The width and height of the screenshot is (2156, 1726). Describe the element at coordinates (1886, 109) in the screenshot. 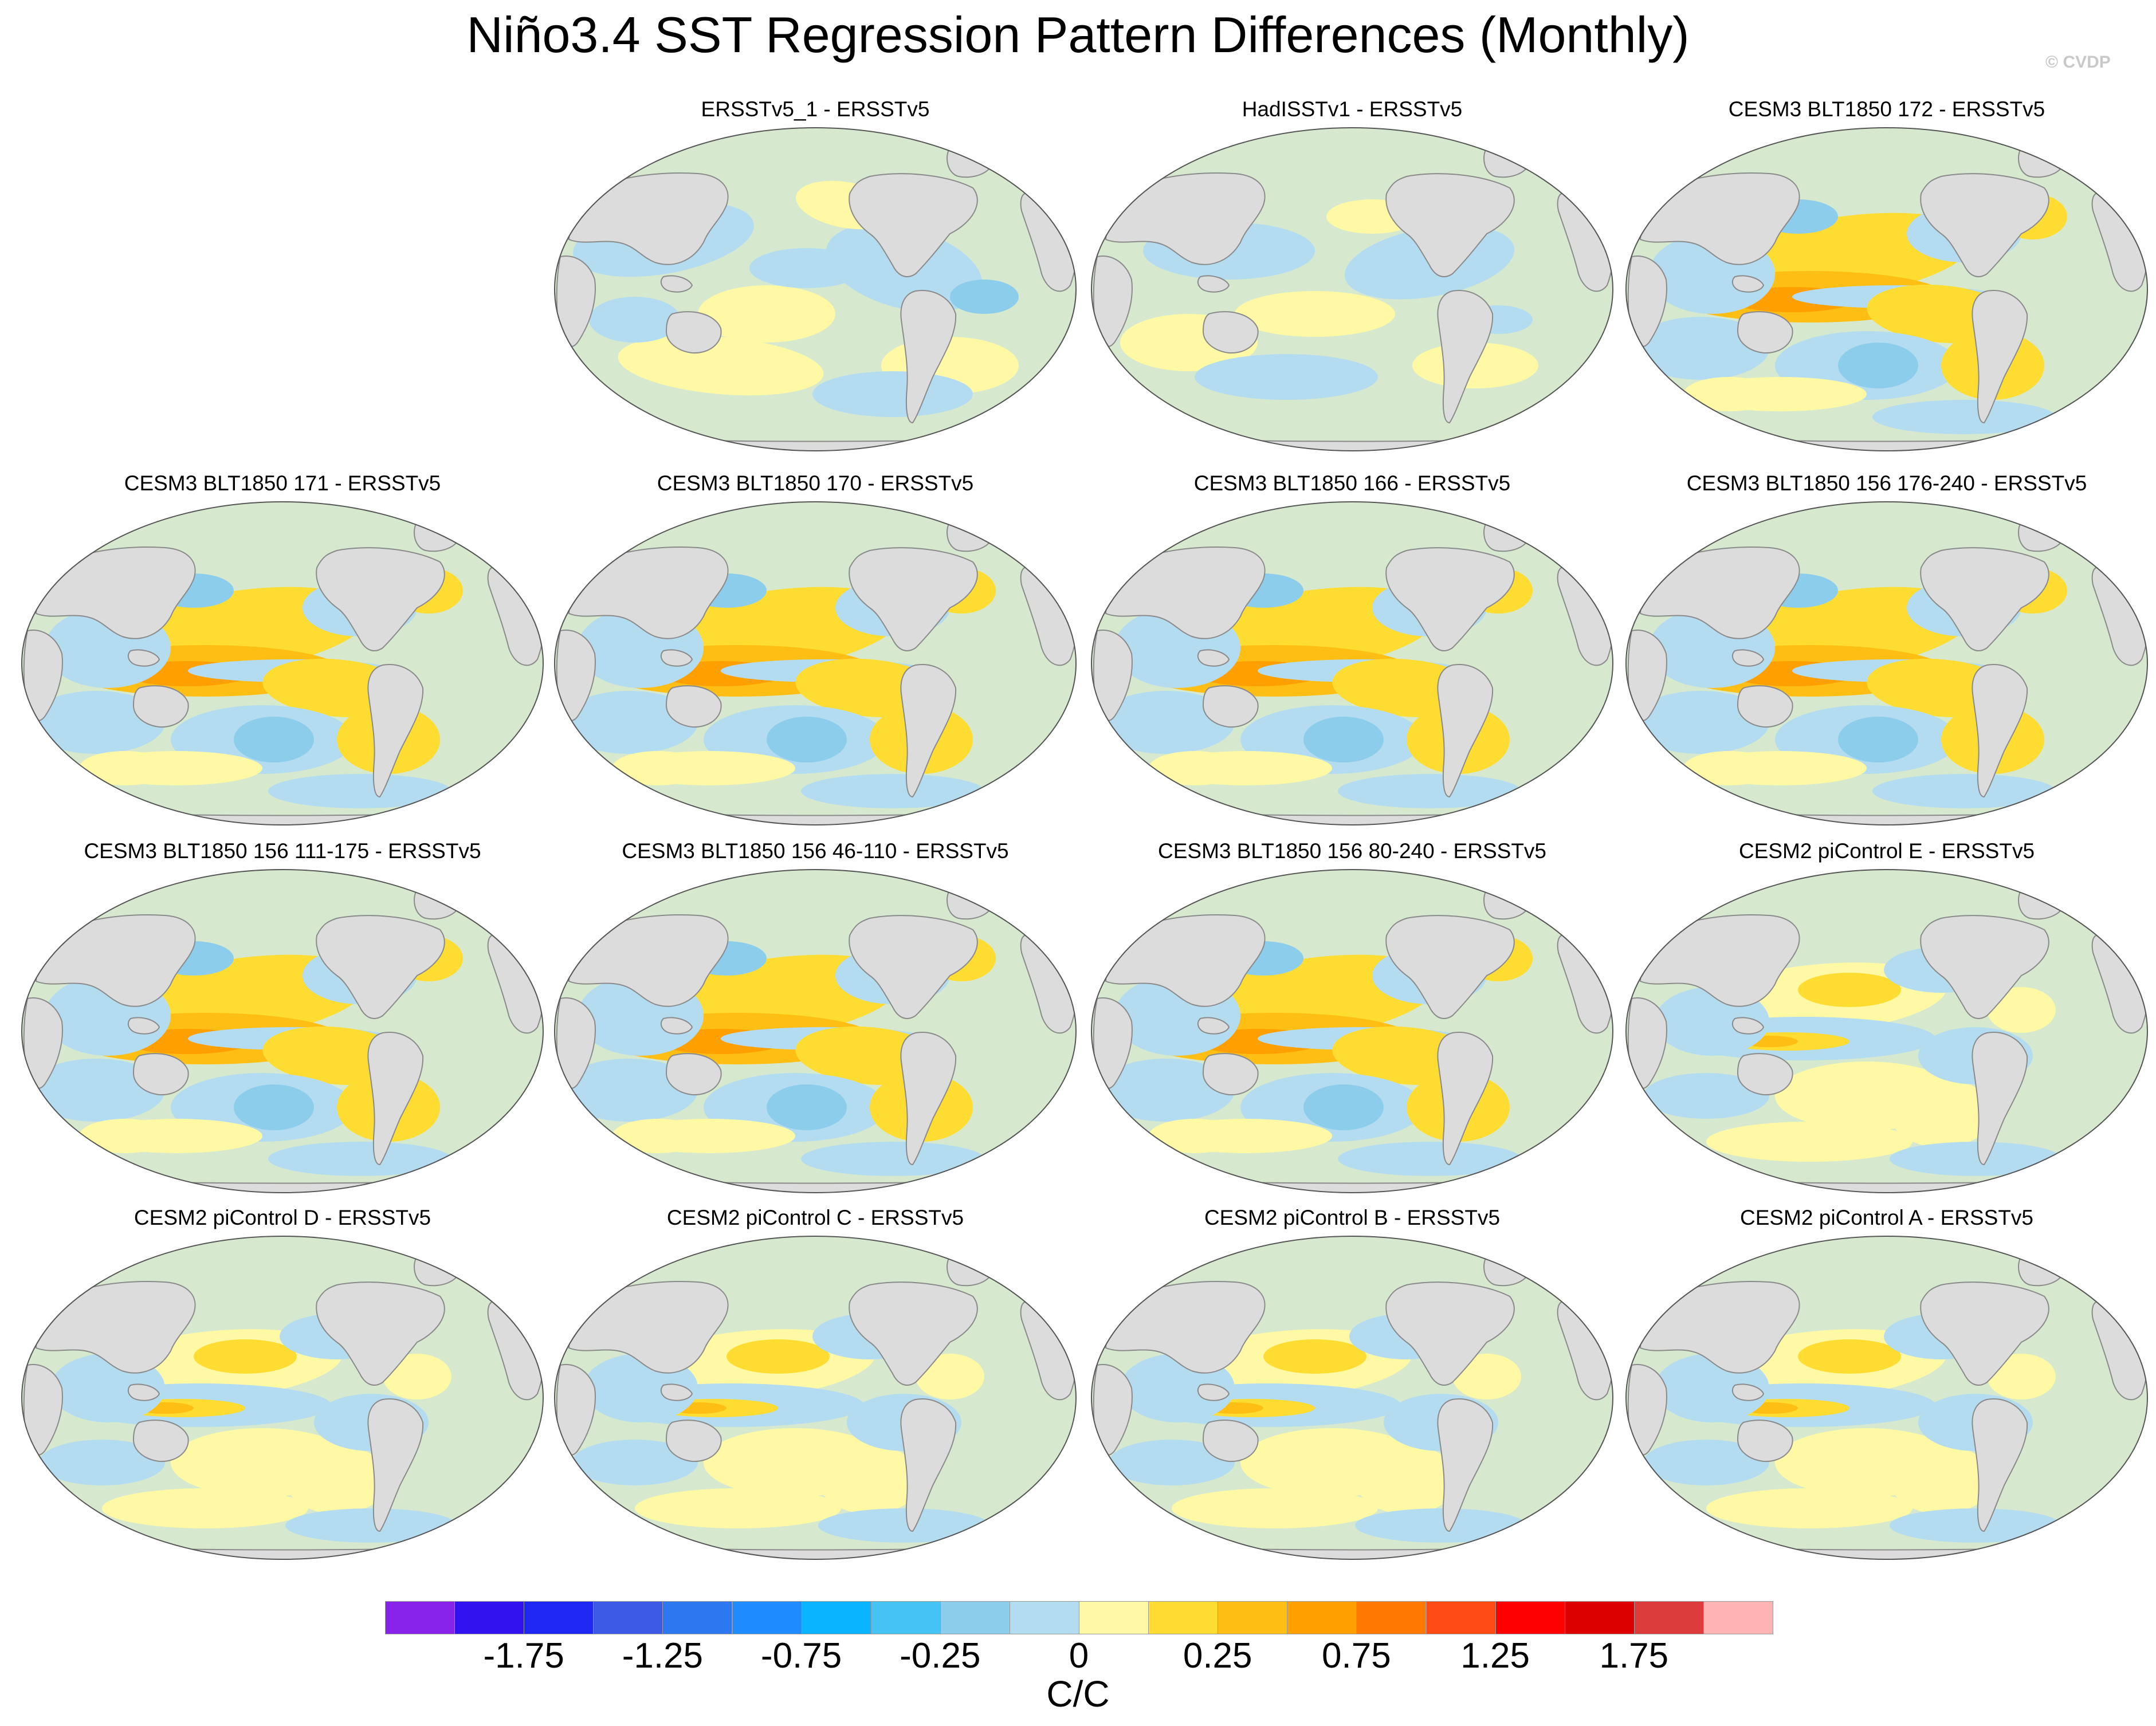

I see `panel-title: CESM3 BLT1850 172 - ERSSTv5` at that location.